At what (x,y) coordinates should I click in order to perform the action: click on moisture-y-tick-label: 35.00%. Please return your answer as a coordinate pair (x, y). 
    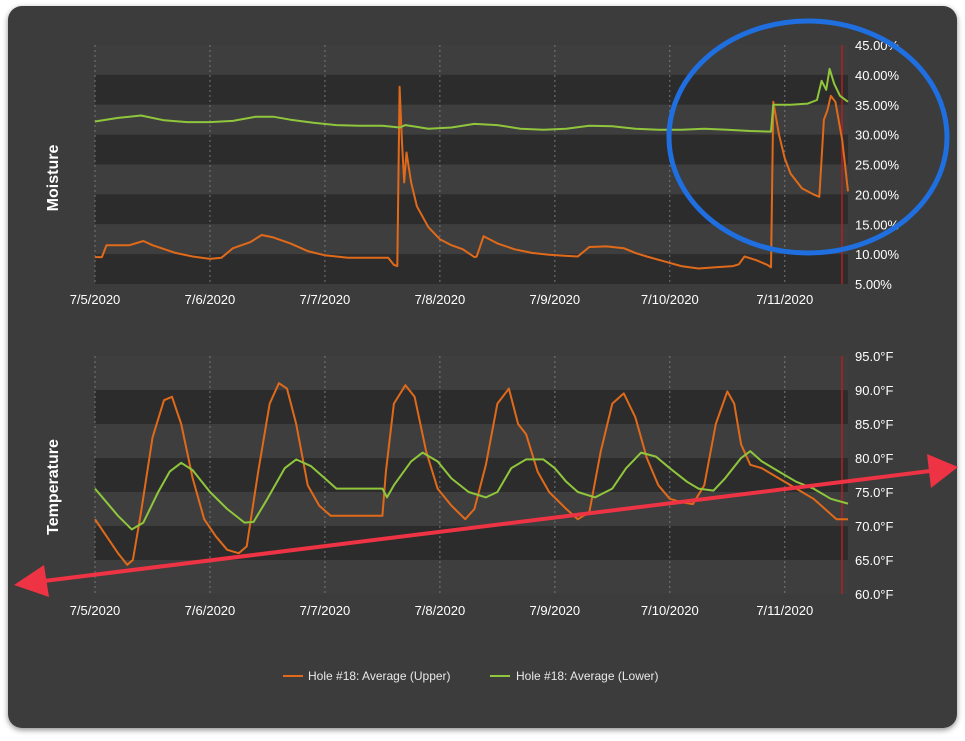
    Looking at the image, I should click on (877, 105).